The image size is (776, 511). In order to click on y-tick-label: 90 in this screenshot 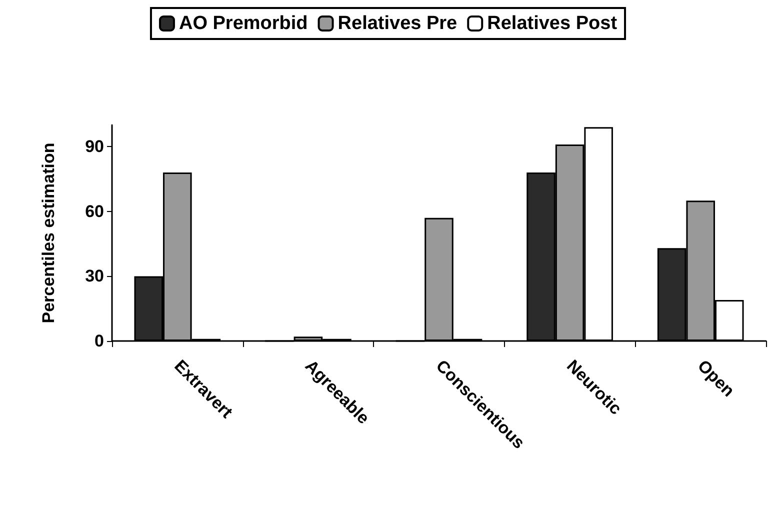, I will do `click(94, 146)`.